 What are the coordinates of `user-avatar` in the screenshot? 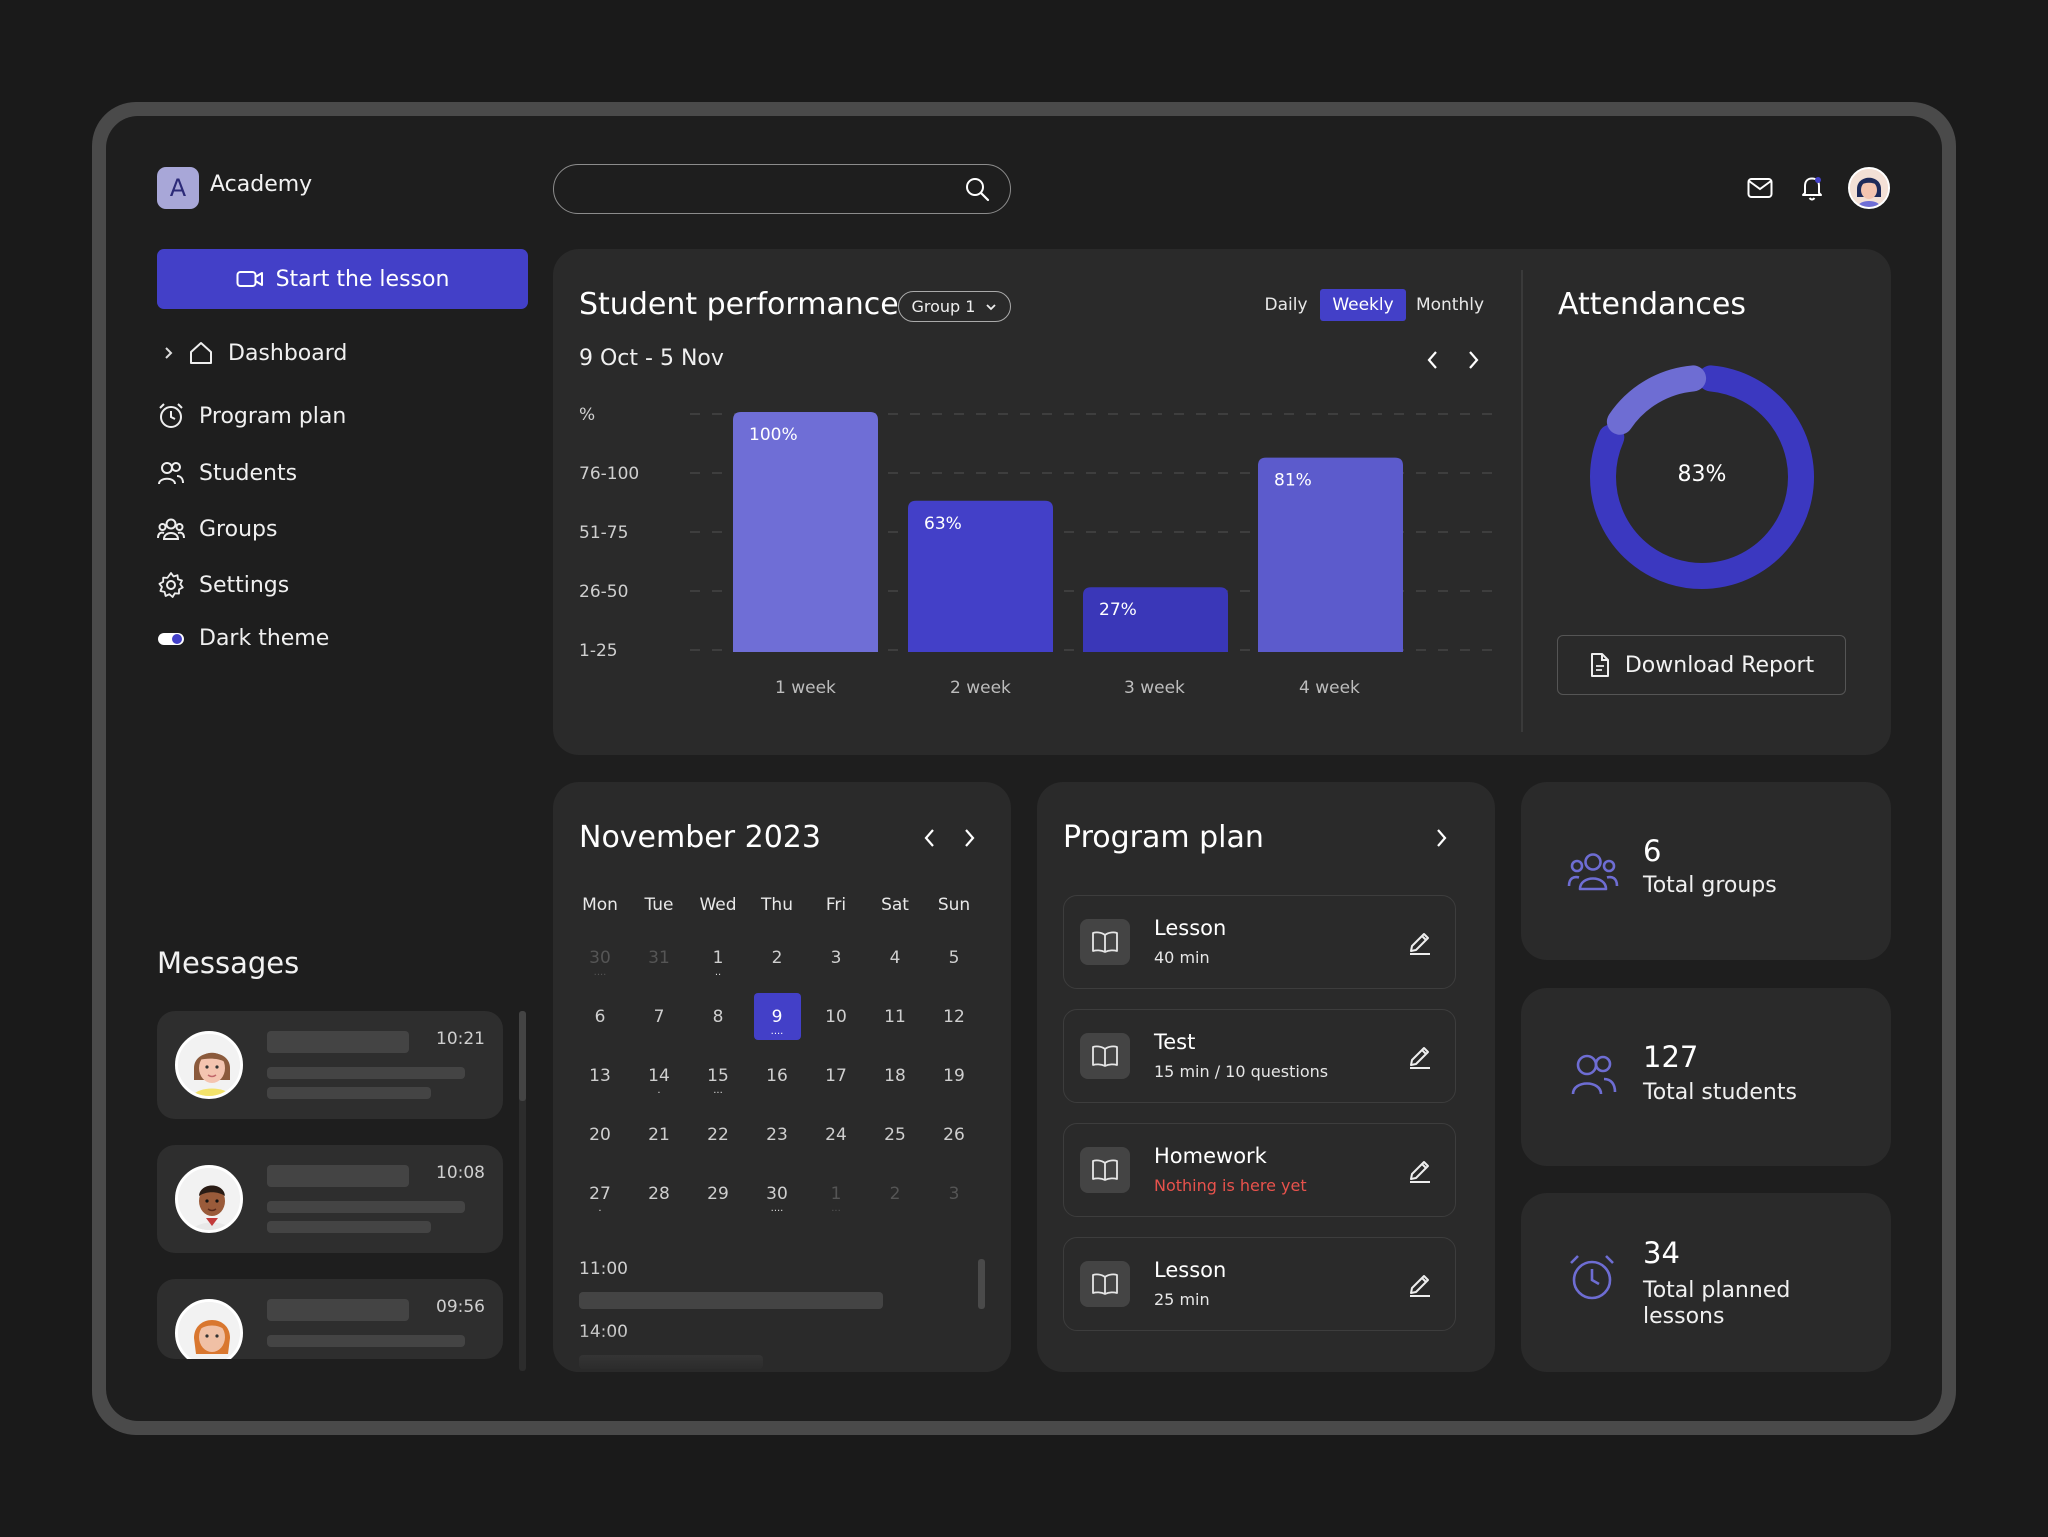 It's located at (1869, 188).